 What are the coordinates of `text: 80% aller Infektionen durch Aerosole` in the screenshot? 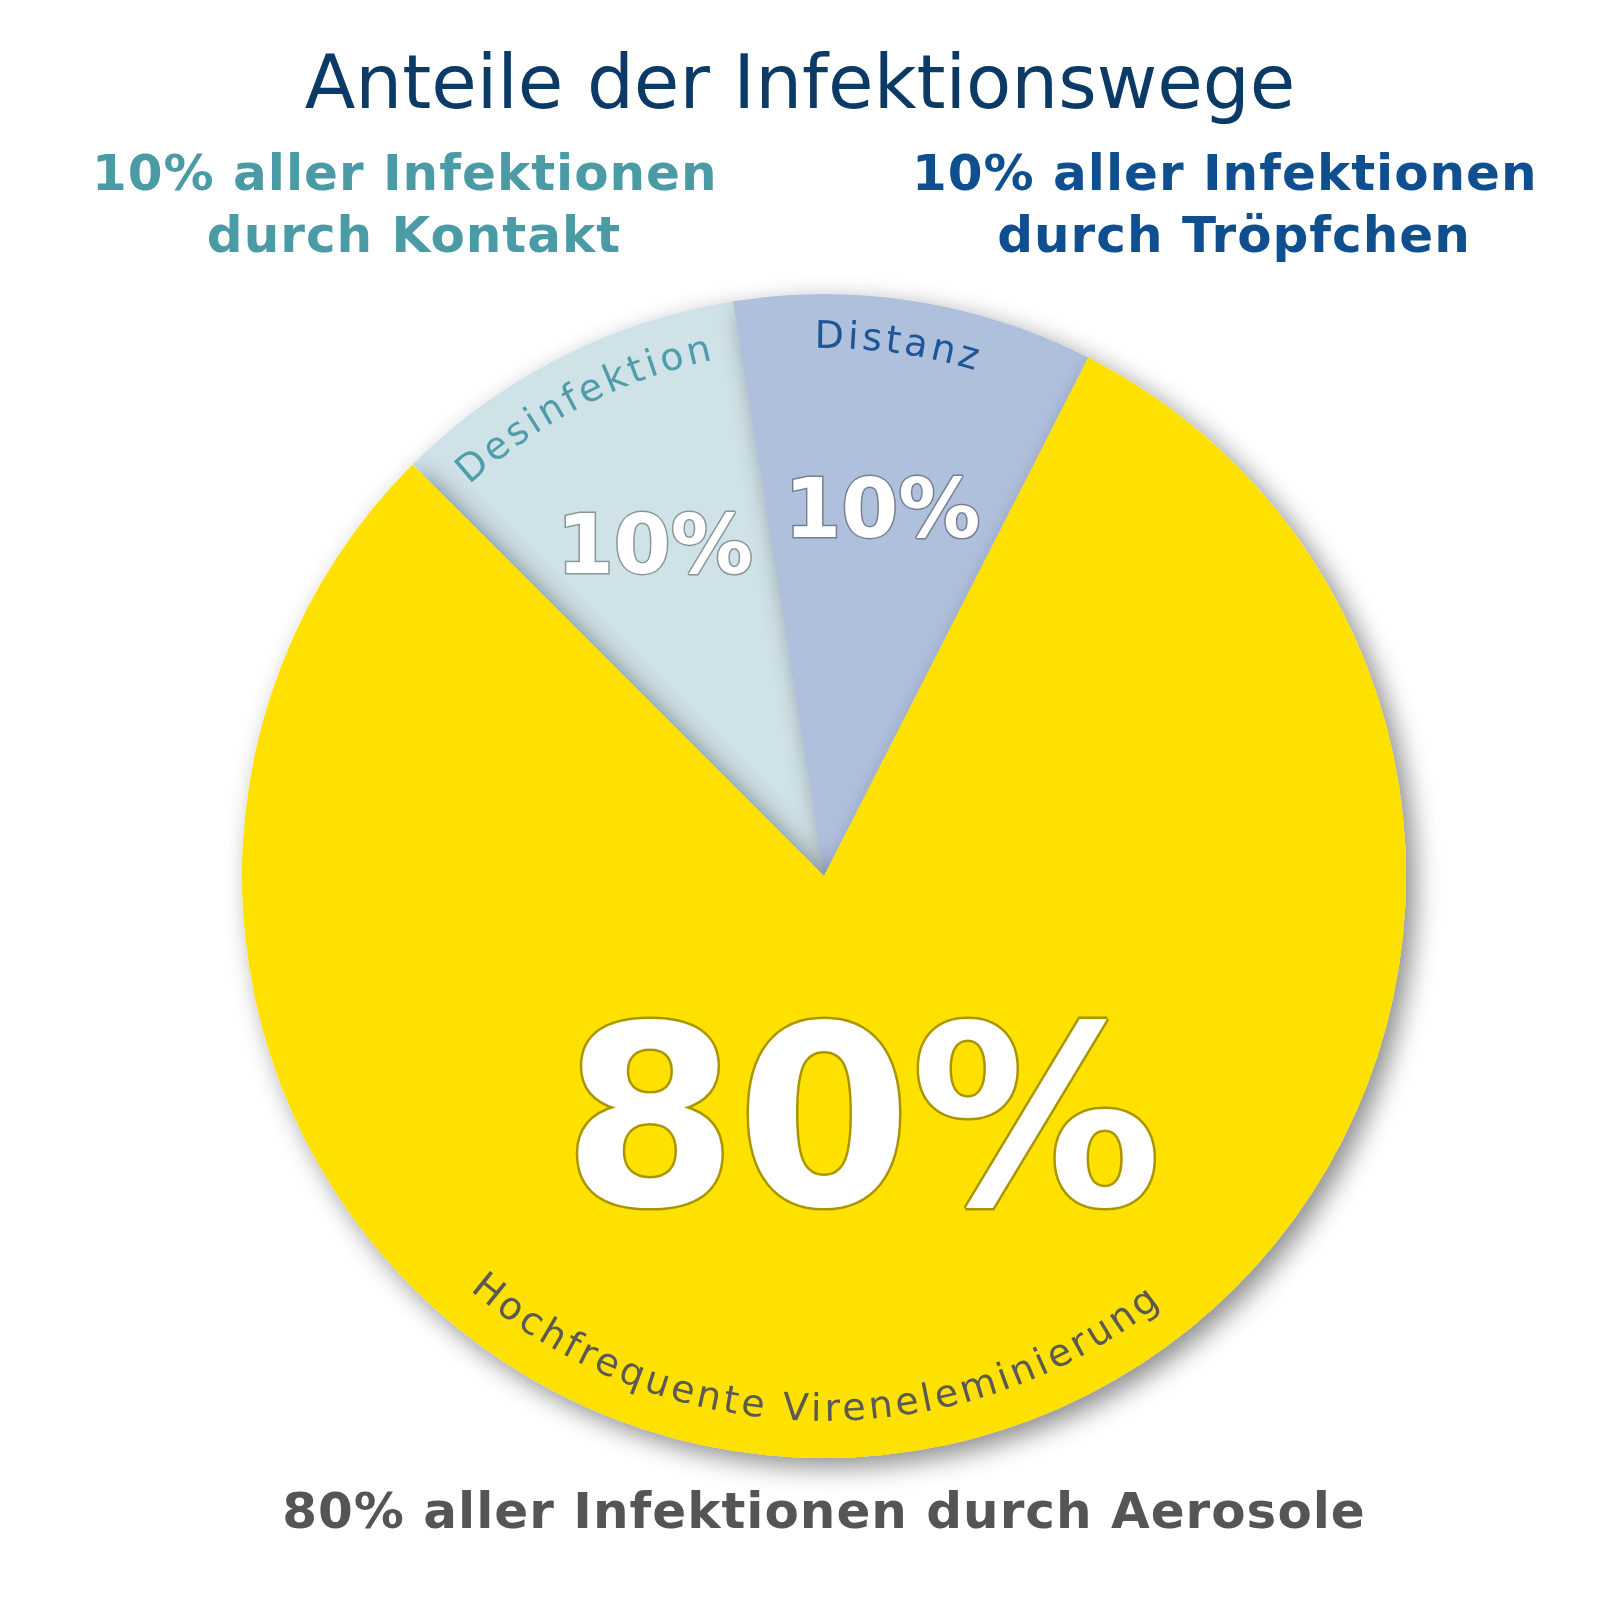 It's located at (824, 1511).